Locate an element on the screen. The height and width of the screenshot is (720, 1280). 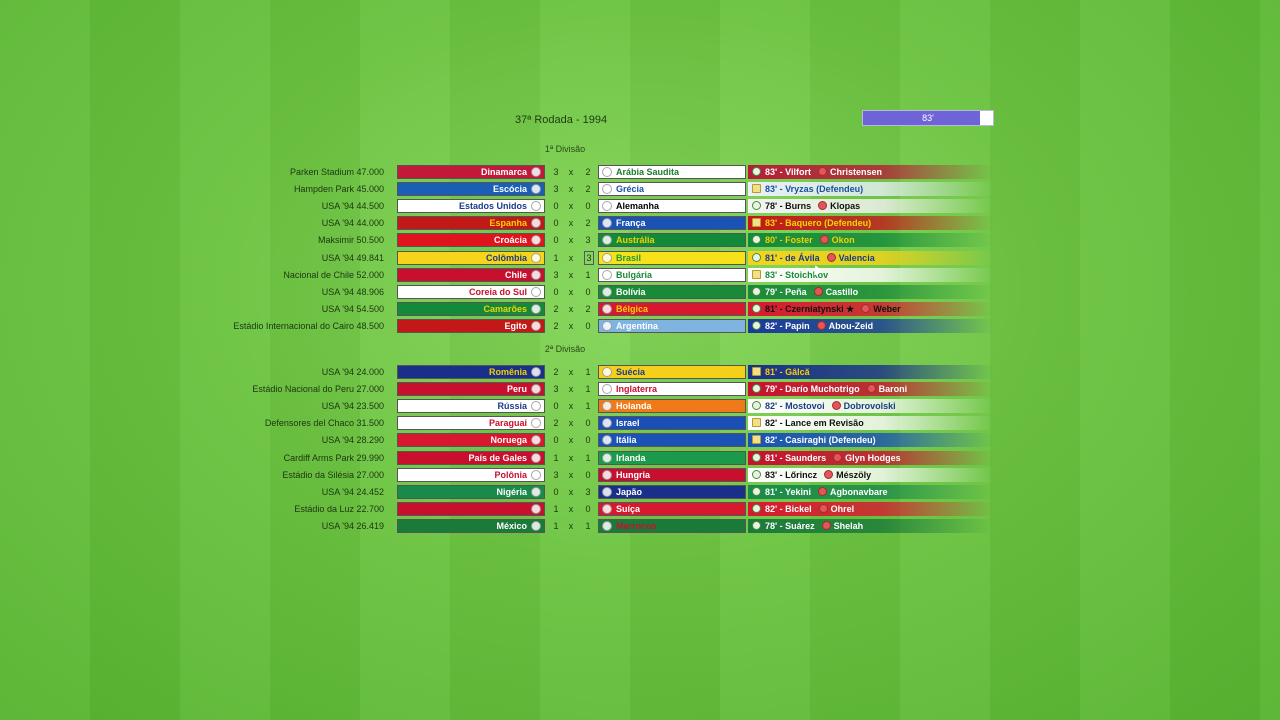
match-clock-fill is located at coordinates (921, 118).